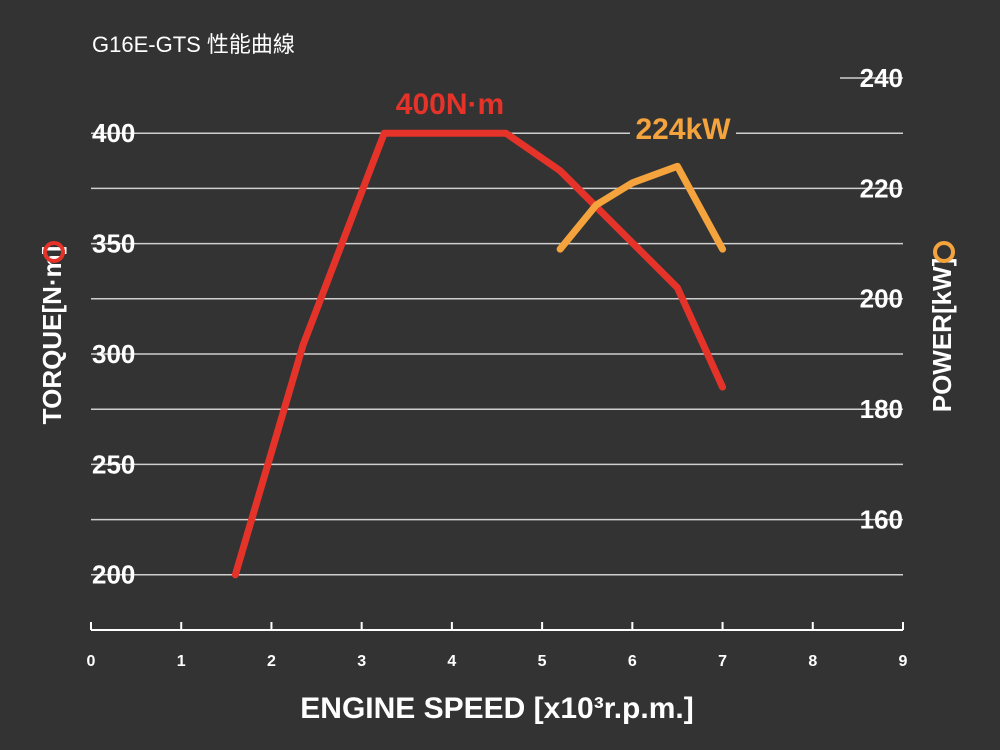 The width and height of the screenshot is (1000, 750). Describe the element at coordinates (641, 207) in the screenshot. I see `series-line` at that location.